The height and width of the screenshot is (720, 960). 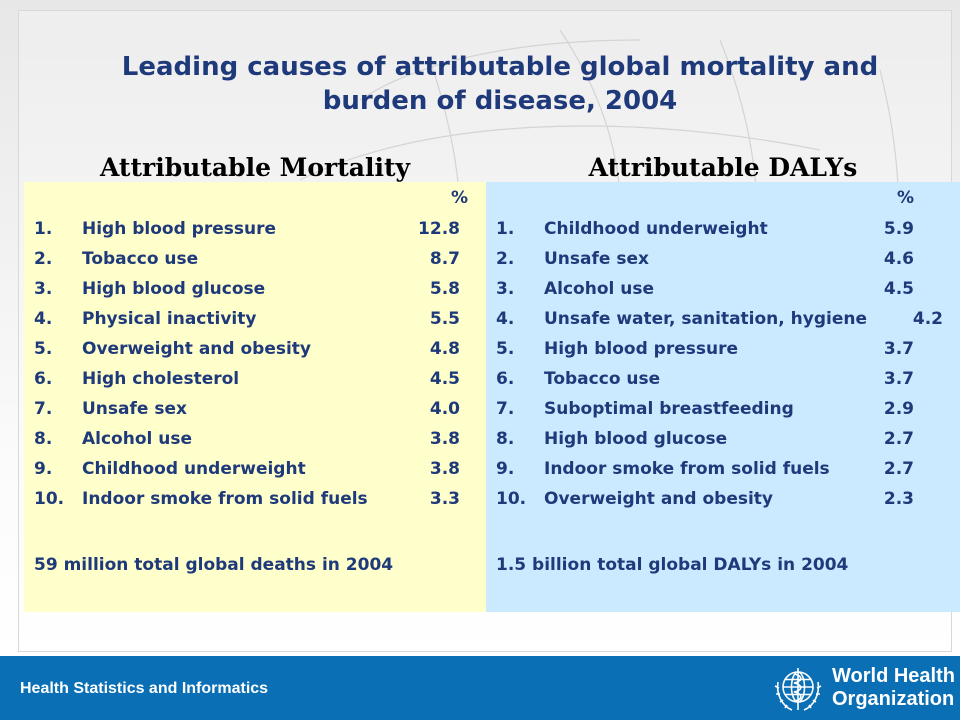 What do you see at coordinates (927, 319) in the screenshot?
I see `percent-value: 4.2` at bounding box center [927, 319].